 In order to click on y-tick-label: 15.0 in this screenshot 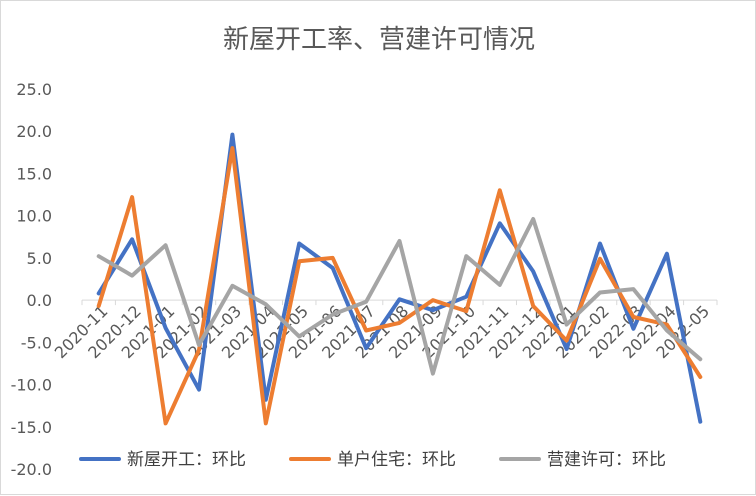, I will do `click(34, 173)`.